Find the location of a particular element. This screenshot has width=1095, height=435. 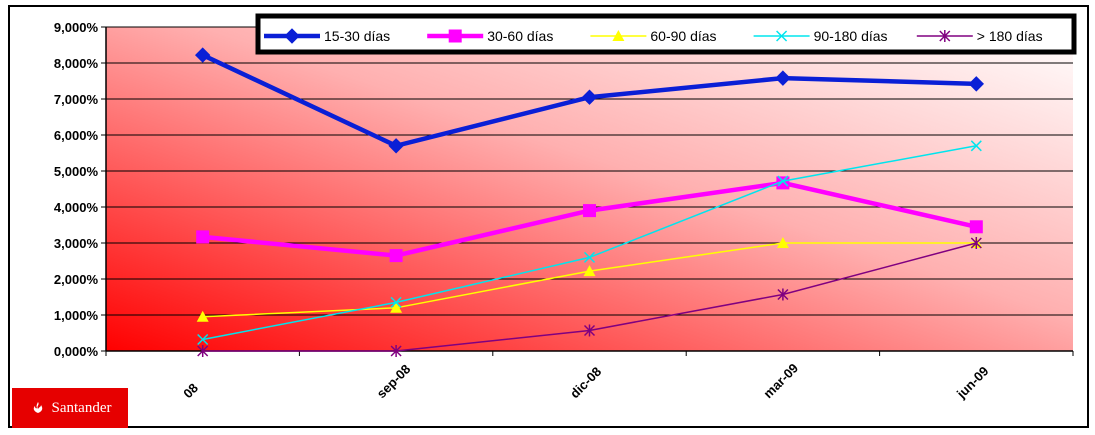

y-tick-label: 2,000% is located at coordinates (76, 279).